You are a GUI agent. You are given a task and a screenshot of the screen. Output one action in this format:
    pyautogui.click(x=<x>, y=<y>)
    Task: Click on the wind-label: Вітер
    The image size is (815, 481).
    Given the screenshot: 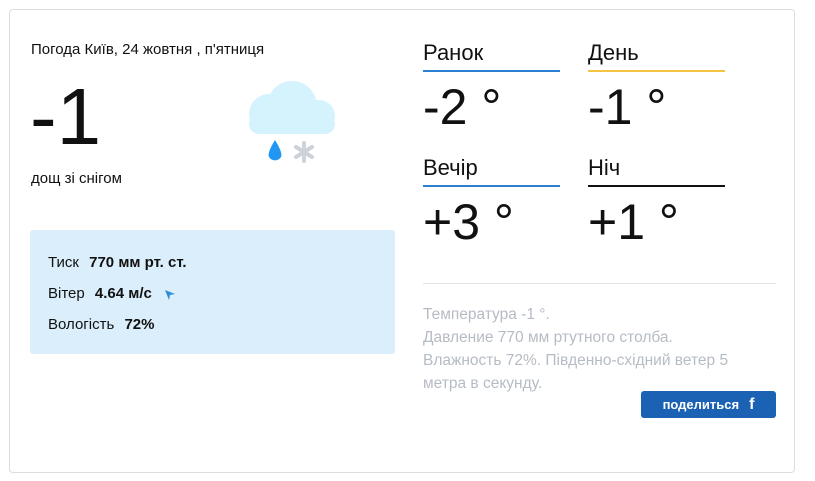 What is the action you would take?
    pyautogui.click(x=66, y=293)
    